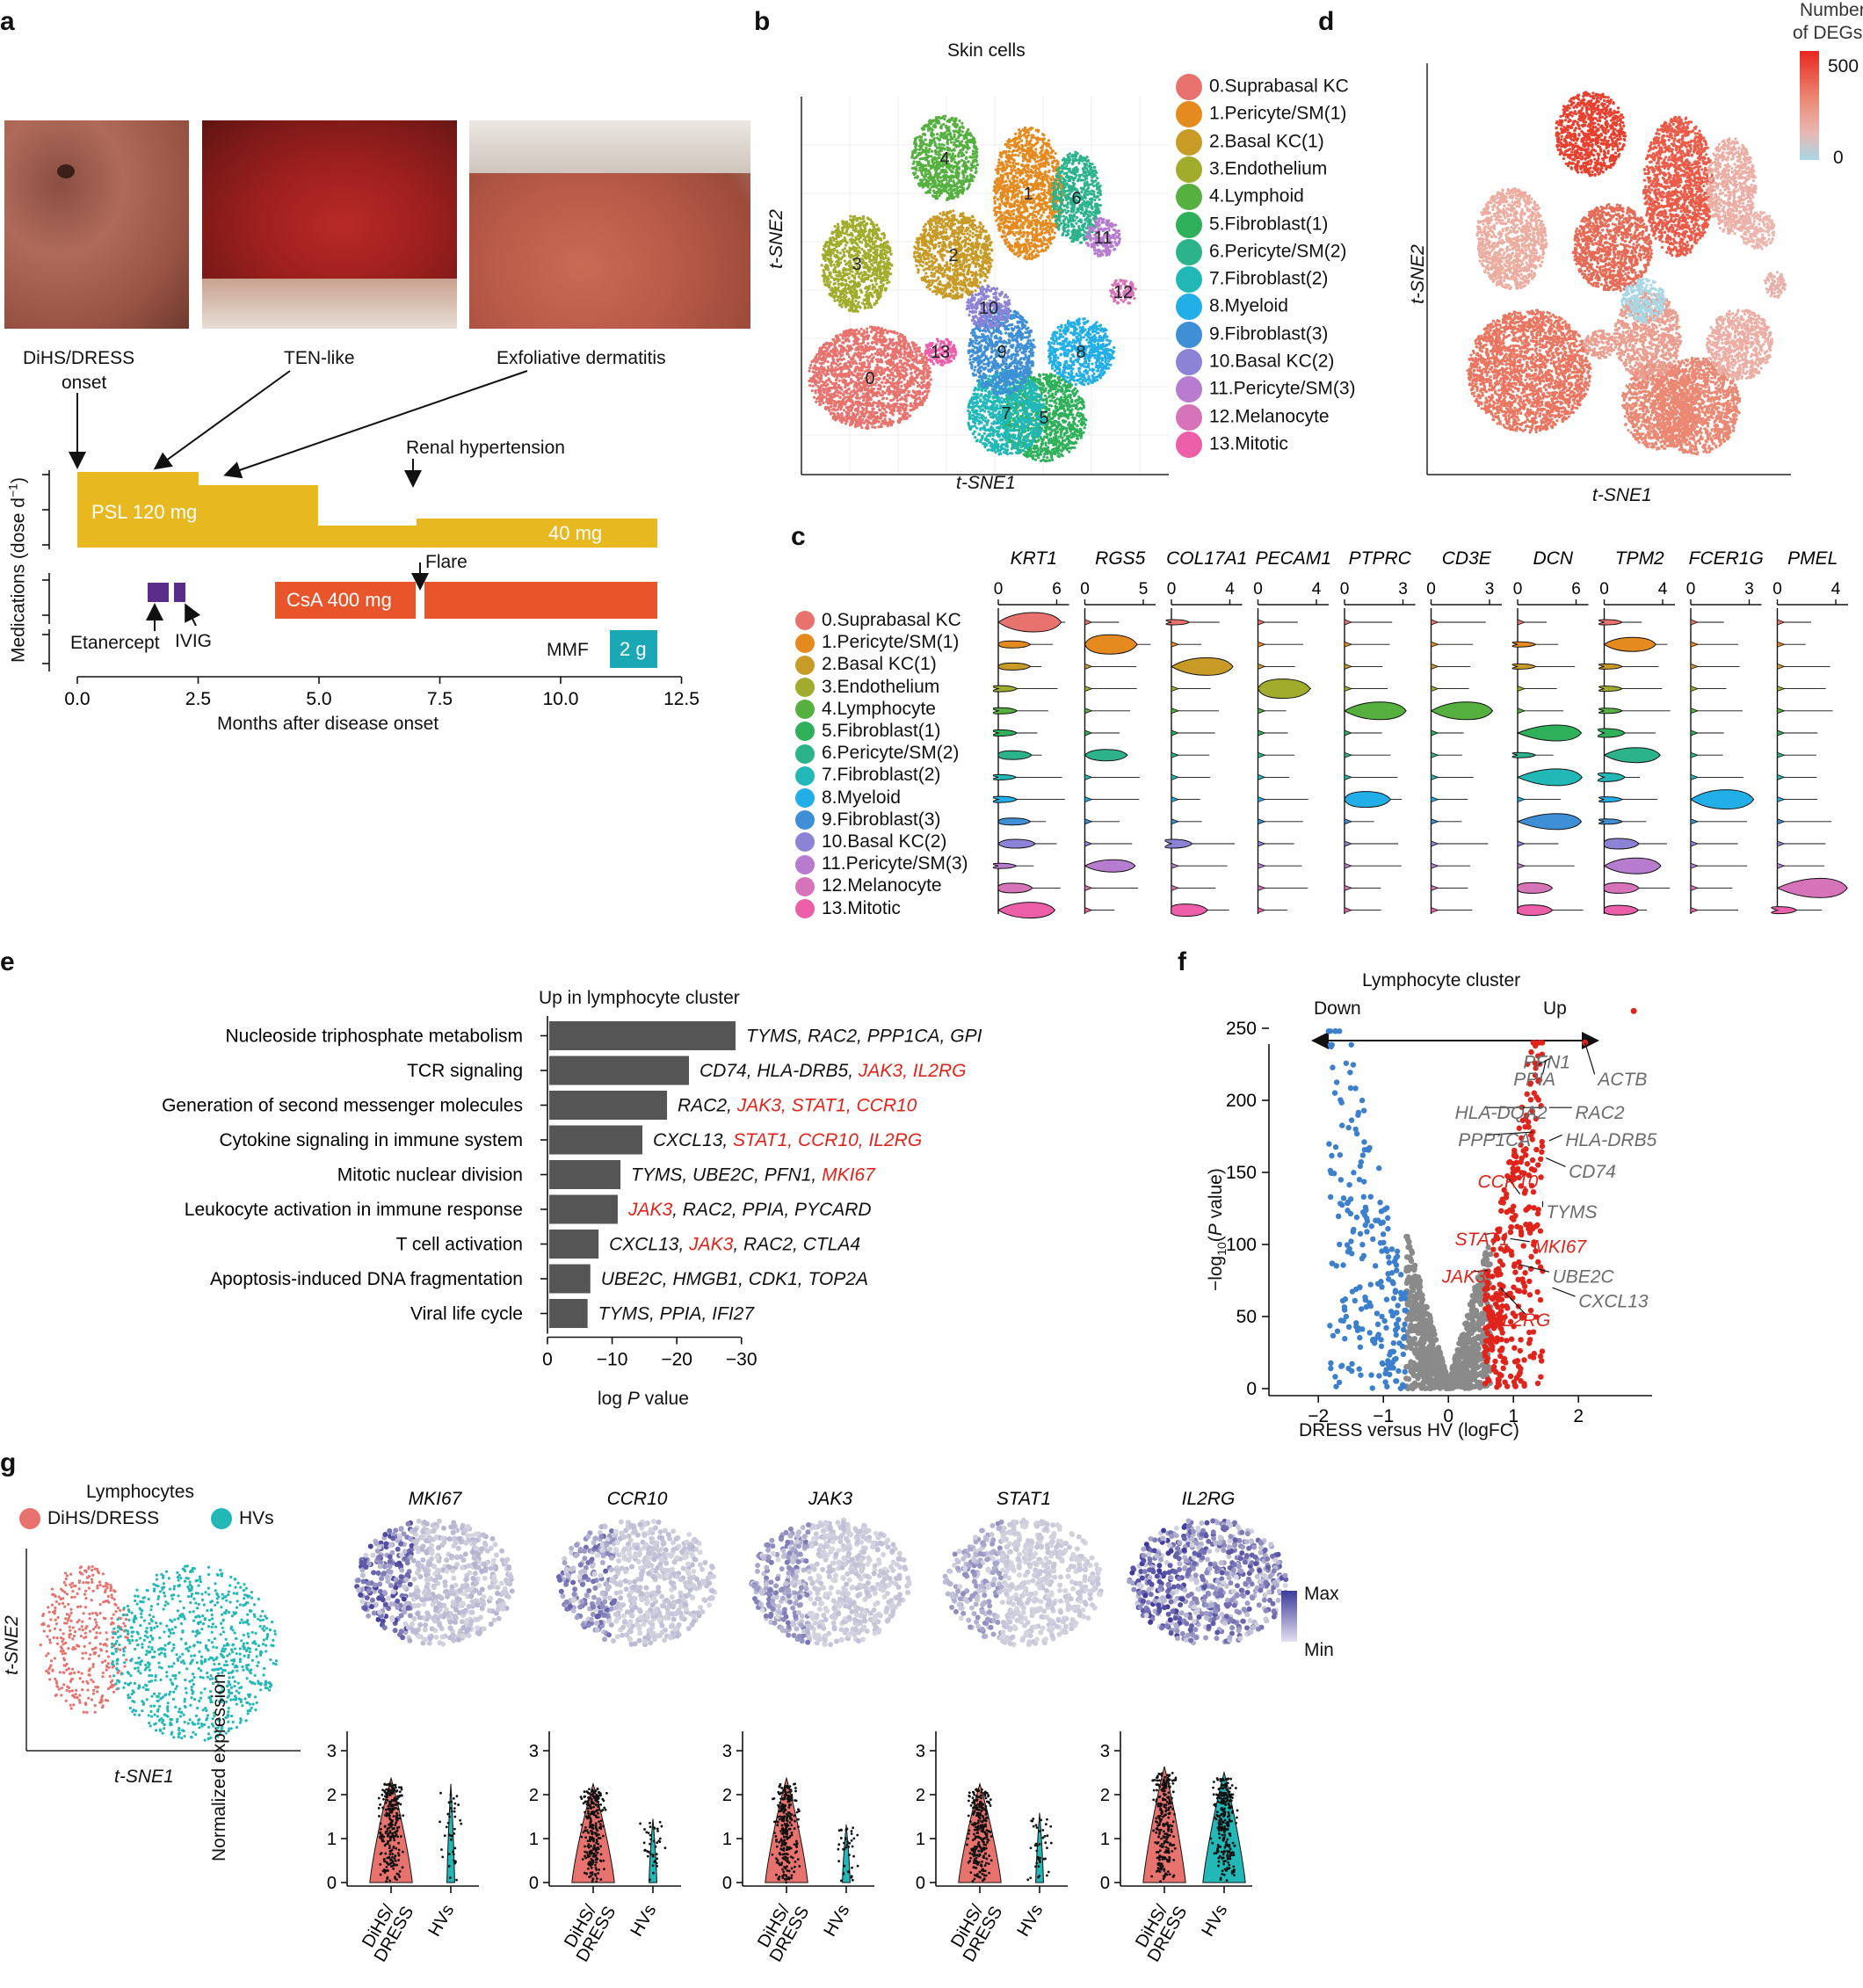 This screenshot has height=1988, width=1863. What do you see at coordinates (8, 1463) in the screenshot?
I see `panel-label-g: g` at bounding box center [8, 1463].